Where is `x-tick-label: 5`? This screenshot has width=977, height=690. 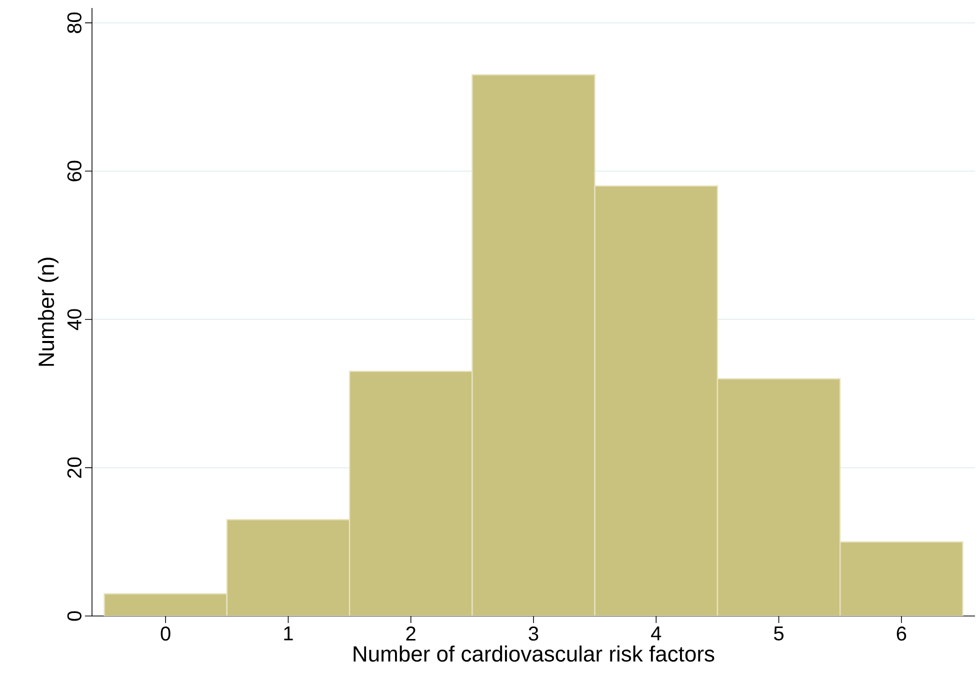
x-tick-label: 5 is located at coordinates (779, 633).